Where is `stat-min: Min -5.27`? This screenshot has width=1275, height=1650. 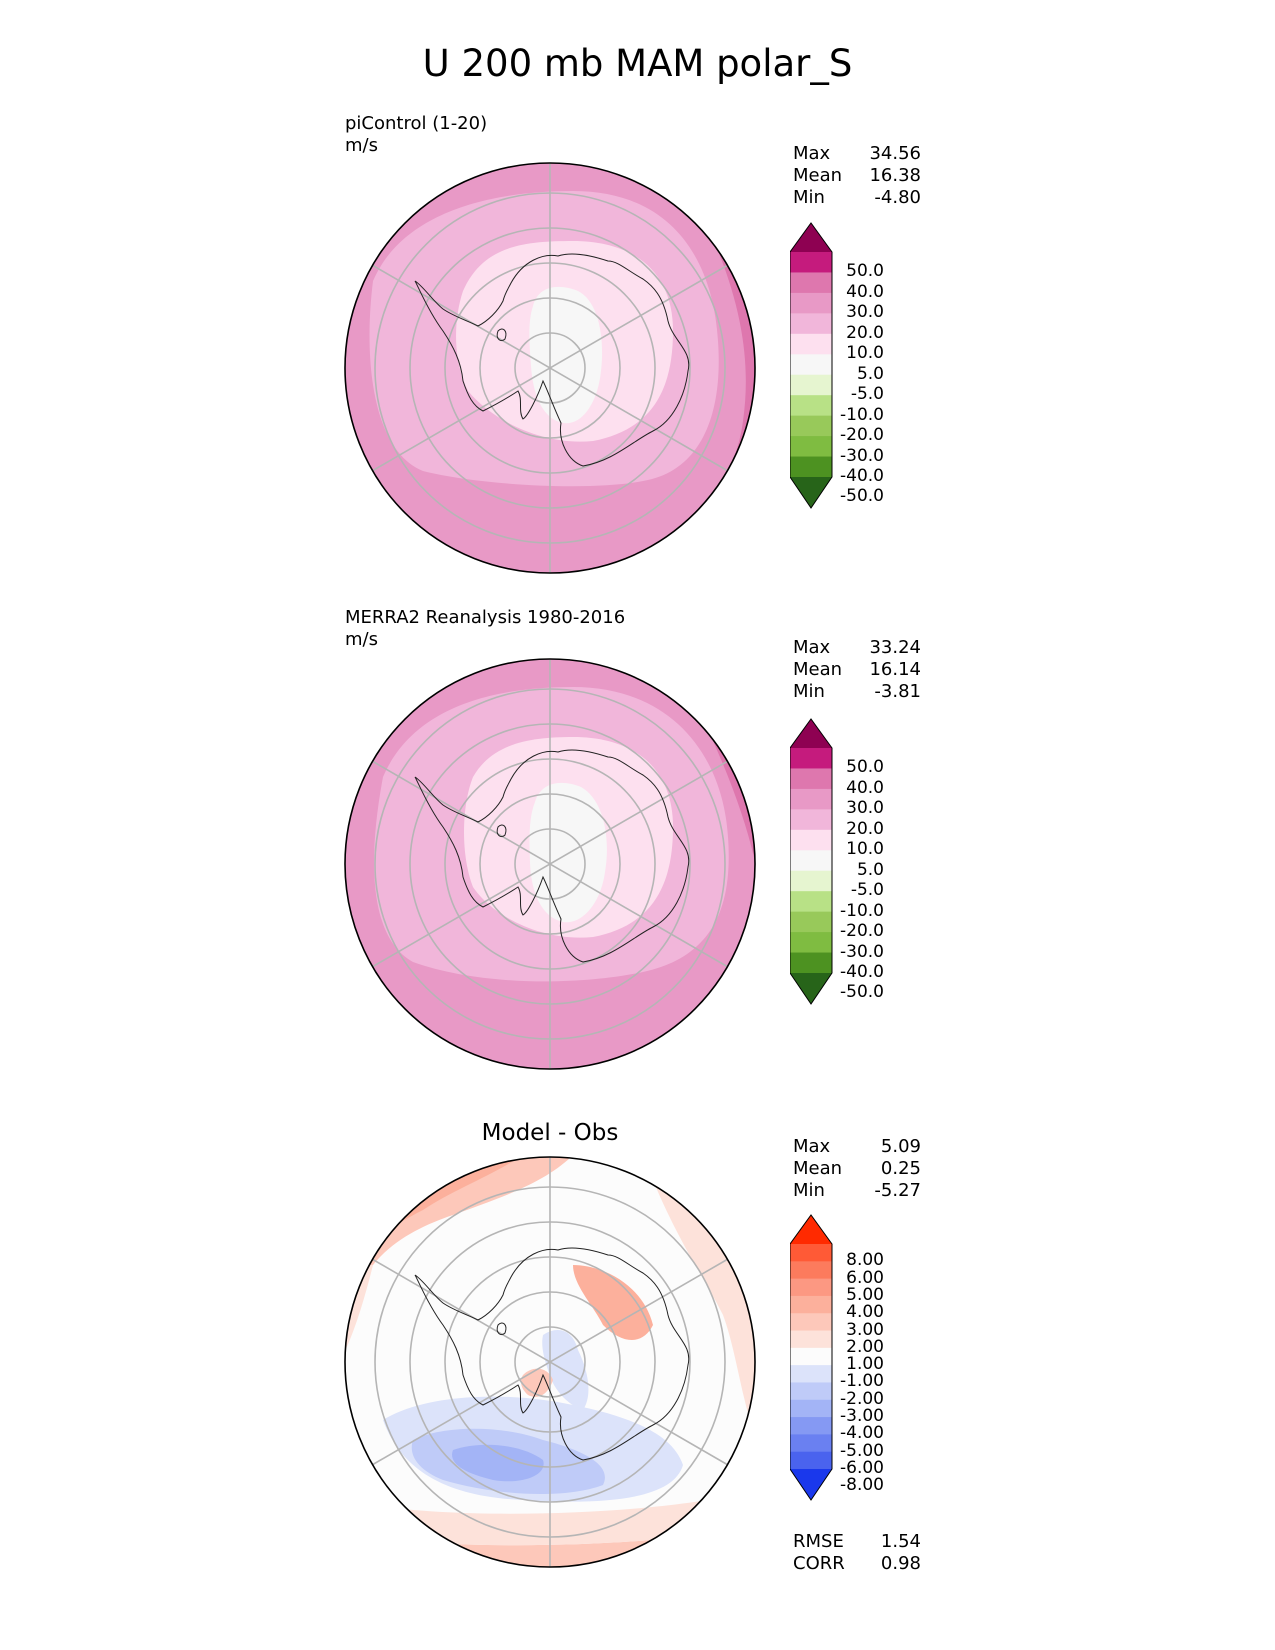
stat-min: Min -5.27 is located at coordinates (857, 1190).